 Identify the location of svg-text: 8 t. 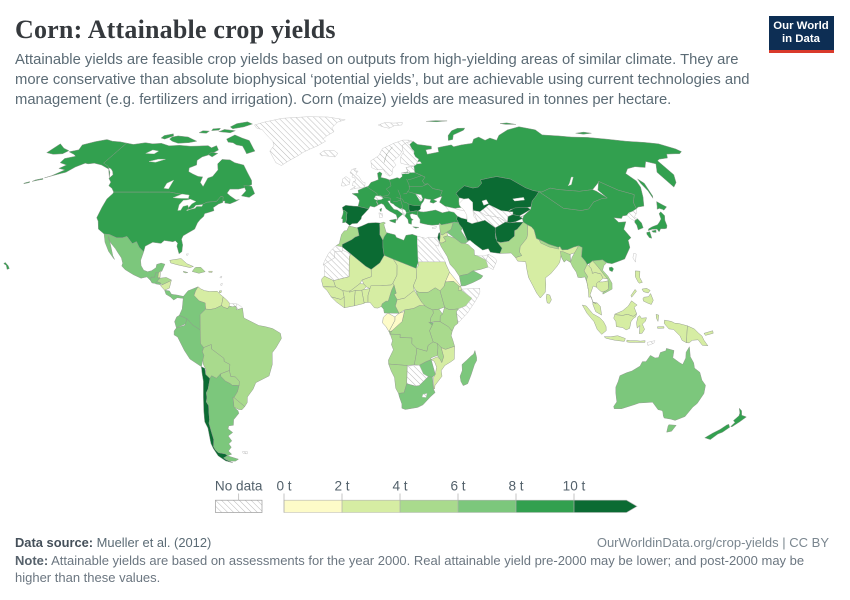
(515, 486).